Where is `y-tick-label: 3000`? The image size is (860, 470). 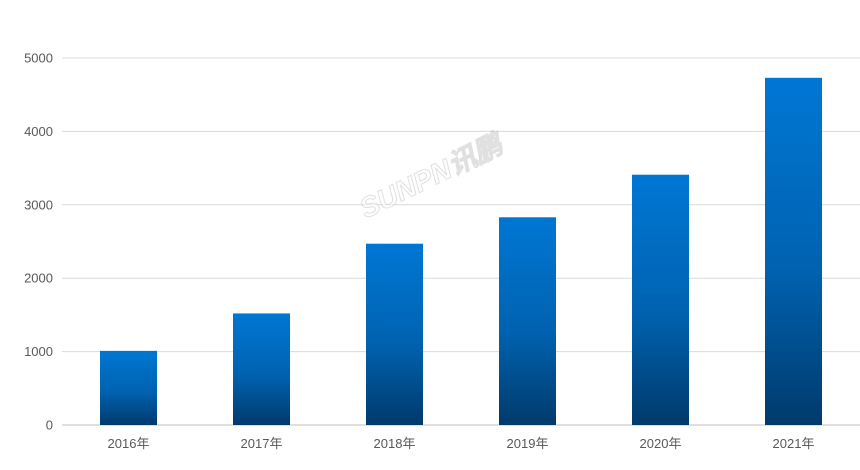
y-tick-label: 3000 is located at coordinates (38, 204).